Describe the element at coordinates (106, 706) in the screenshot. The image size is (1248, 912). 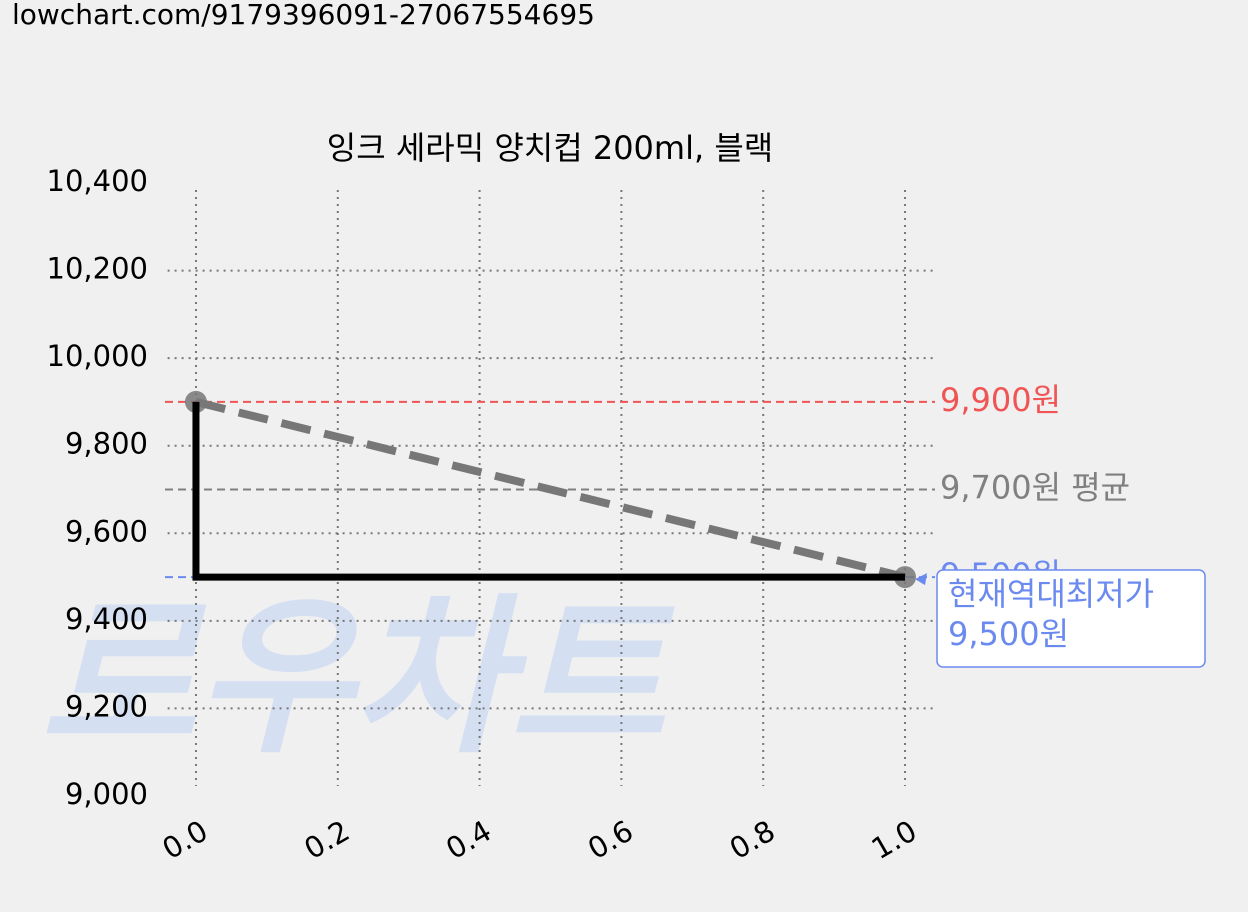
I see `y-tick-label: 9,200` at that location.